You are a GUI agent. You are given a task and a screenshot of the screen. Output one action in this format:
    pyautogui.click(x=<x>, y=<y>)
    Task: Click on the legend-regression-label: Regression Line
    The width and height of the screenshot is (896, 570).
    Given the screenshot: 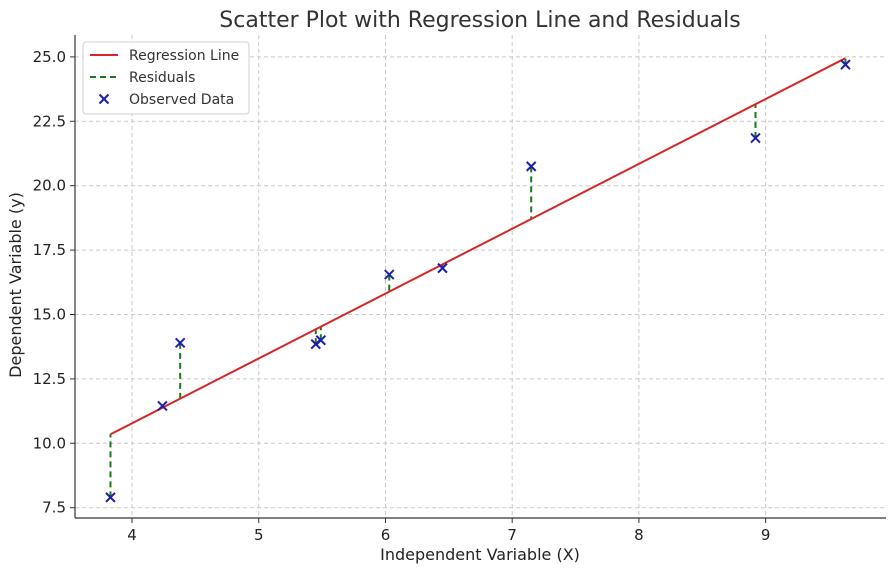 What is the action you would take?
    pyautogui.click(x=184, y=56)
    